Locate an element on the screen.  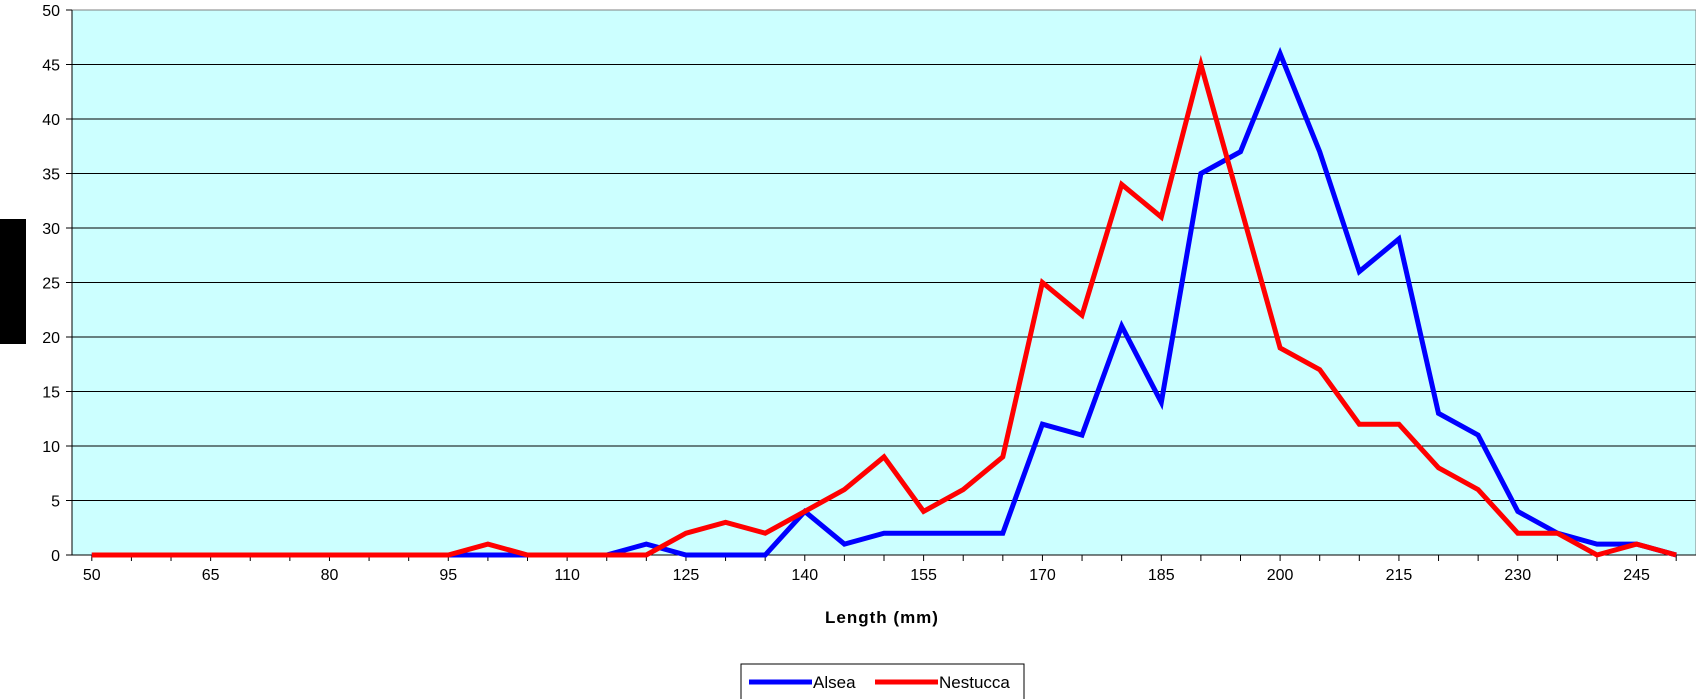
x-tick-label: 170 is located at coordinates (1042, 575).